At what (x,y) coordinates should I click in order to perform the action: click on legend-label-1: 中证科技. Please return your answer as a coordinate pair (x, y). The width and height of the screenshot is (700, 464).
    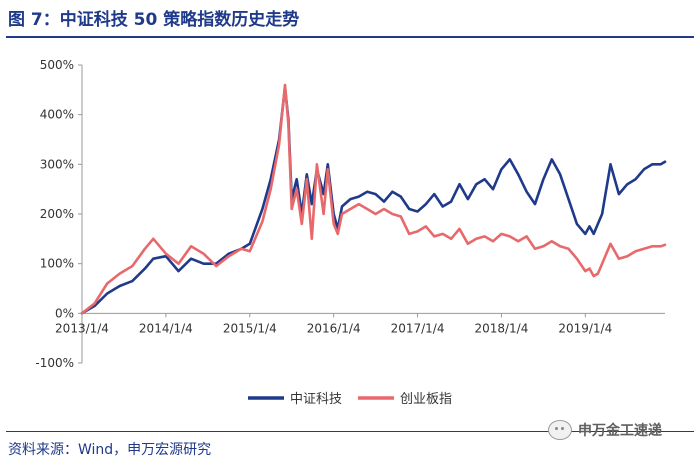
    Looking at the image, I should click on (316, 399).